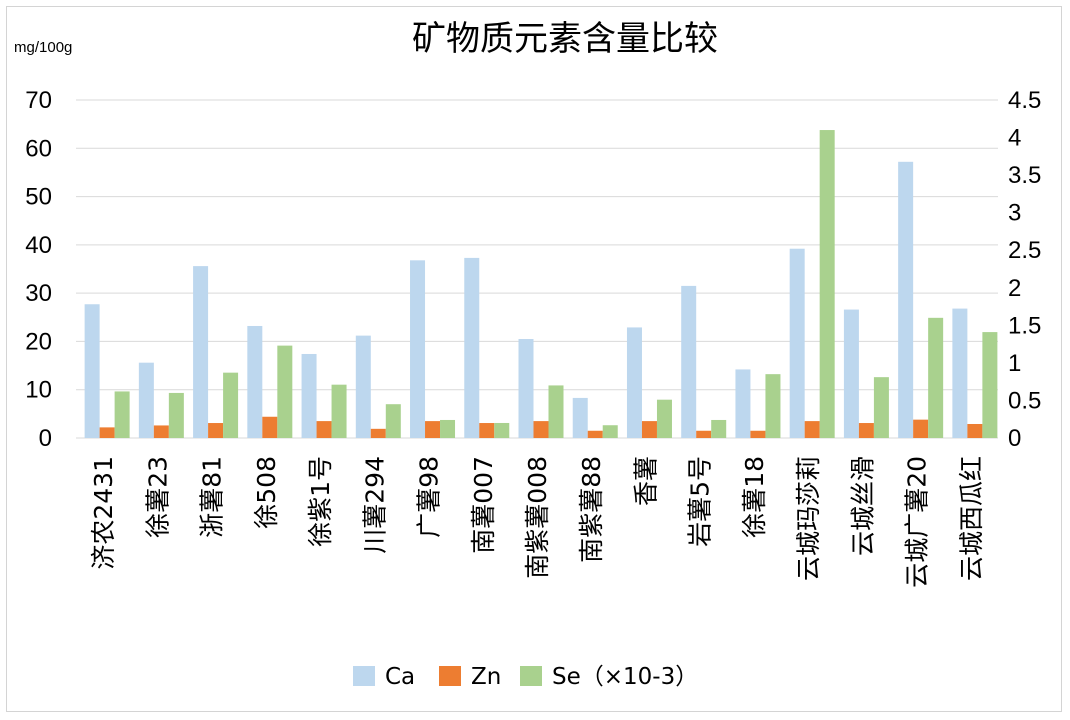 This screenshot has width=1070, height=720. I want to click on right-tick-label: 2.5, so click(1024, 250).